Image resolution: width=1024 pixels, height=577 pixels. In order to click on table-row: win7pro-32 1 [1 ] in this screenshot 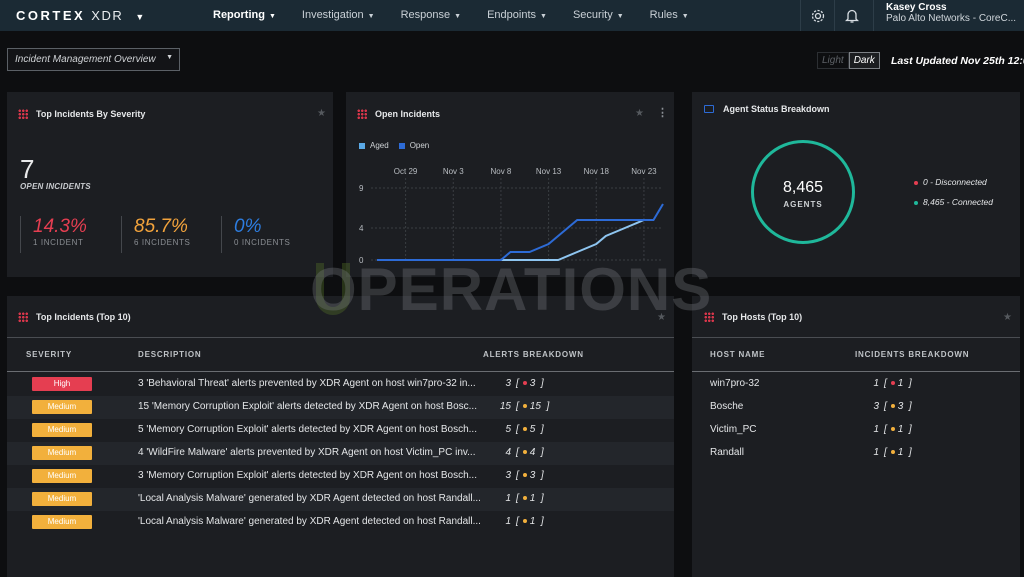, I will do `click(856, 384)`.